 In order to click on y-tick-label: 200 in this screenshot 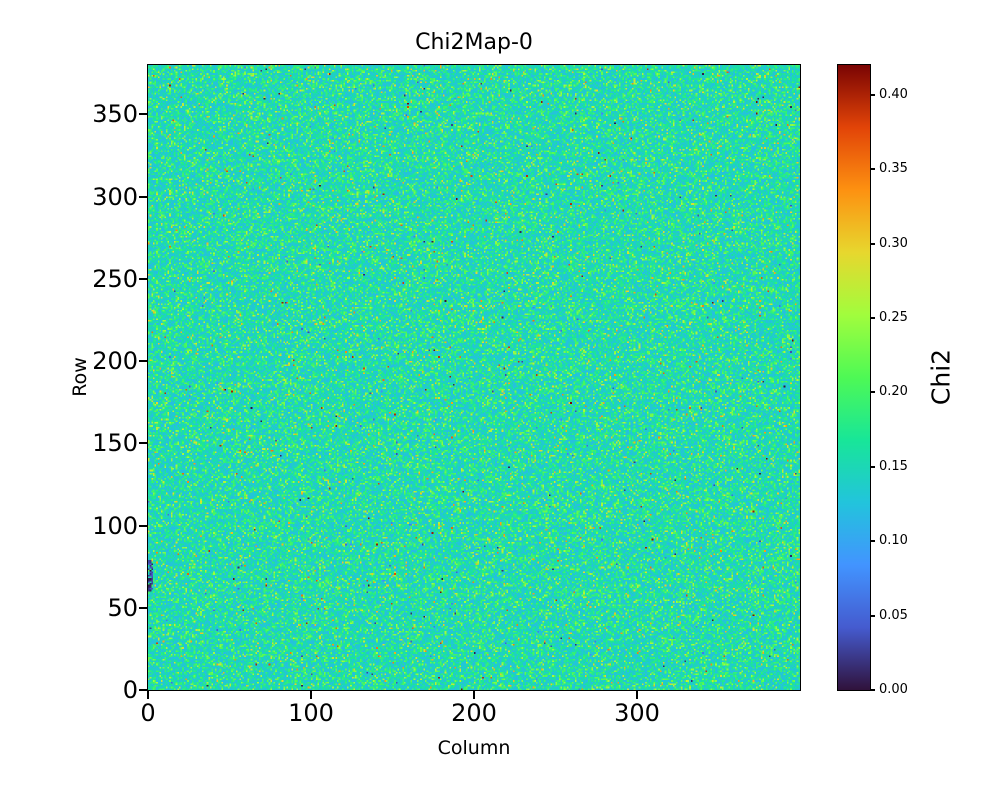, I will do `click(115, 361)`.